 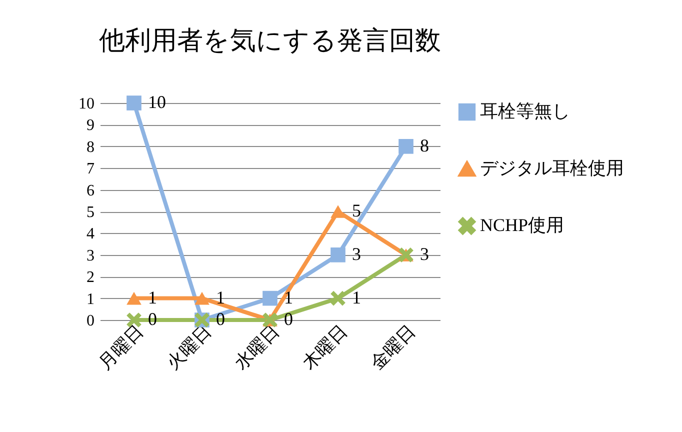 What do you see at coordinates (90, 169) in the screenshot?
I see `y-tick-label: 7` at bounding box center [90, 169].